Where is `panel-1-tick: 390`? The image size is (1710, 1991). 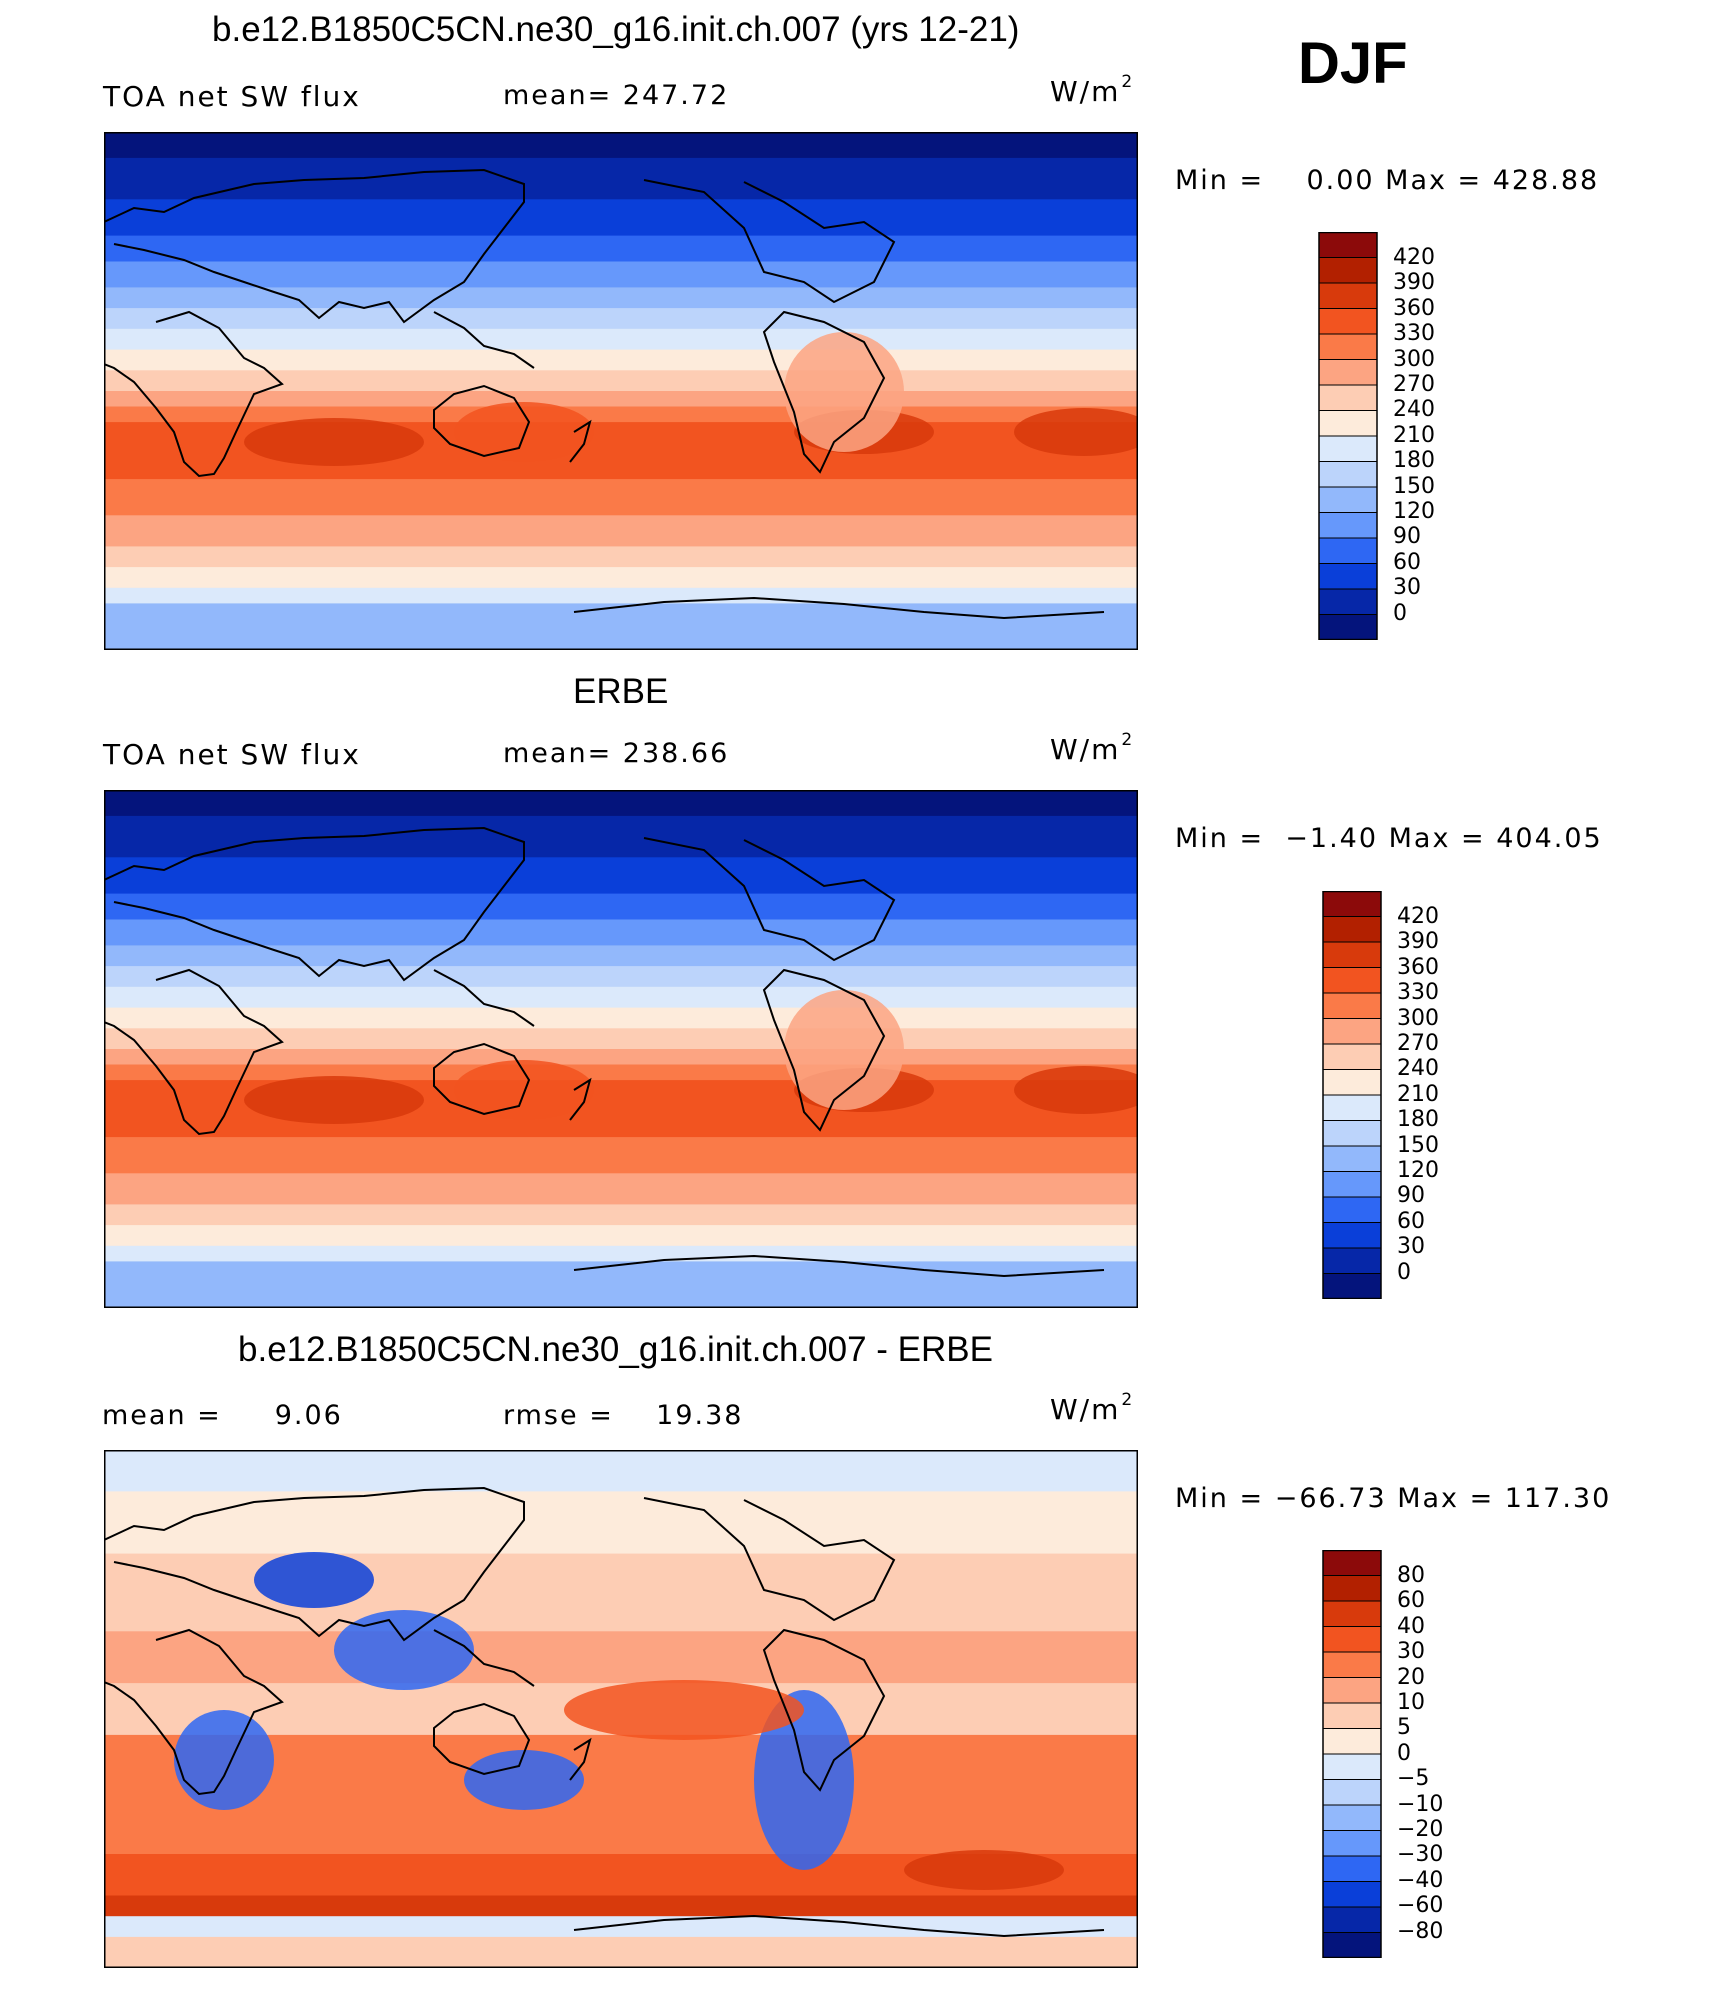 panel-1-tick: 390 is located at coordinates (1414, 283).